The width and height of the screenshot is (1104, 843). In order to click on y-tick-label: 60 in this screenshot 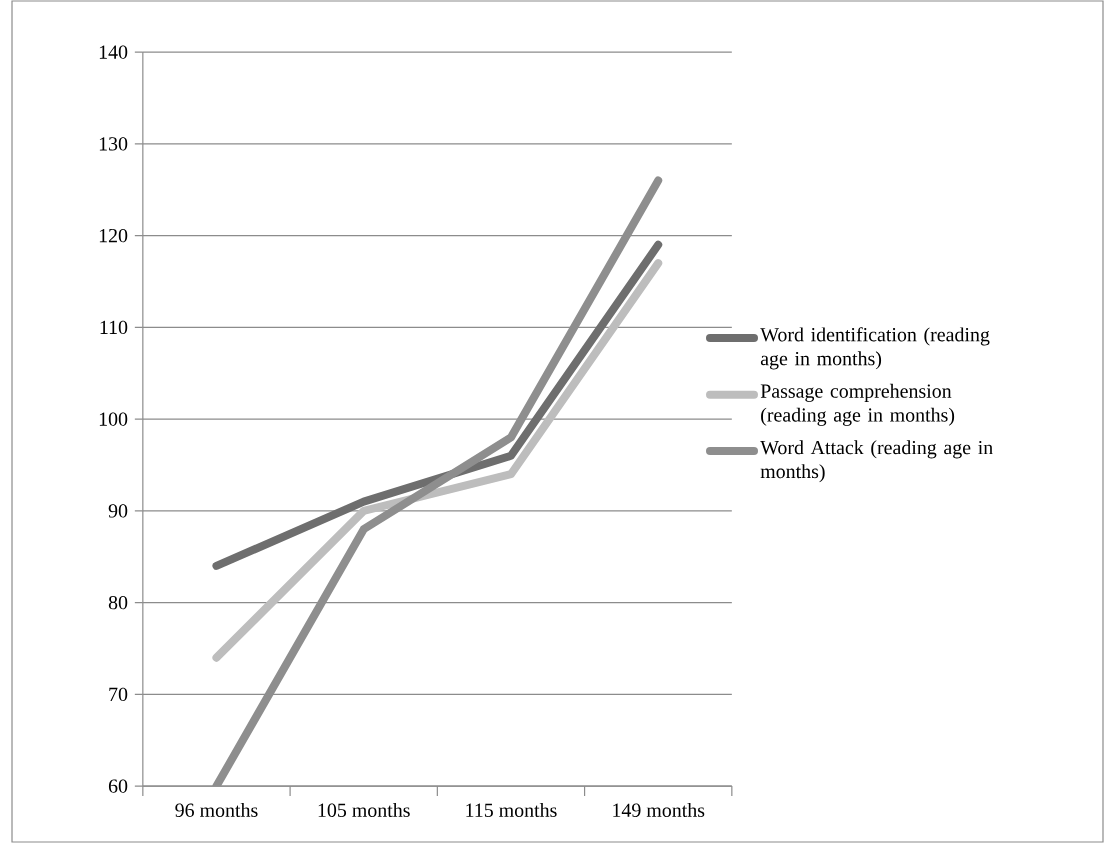, I will do `click(118, 786)`.